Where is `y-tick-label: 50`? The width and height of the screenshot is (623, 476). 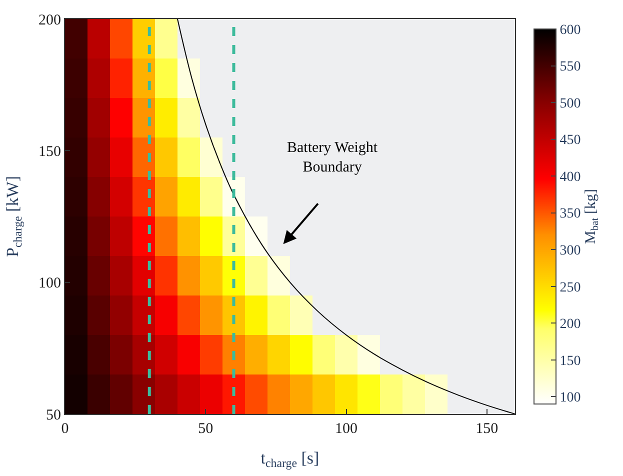
y-tick-label: 50 is located at coordinates (53, 415).